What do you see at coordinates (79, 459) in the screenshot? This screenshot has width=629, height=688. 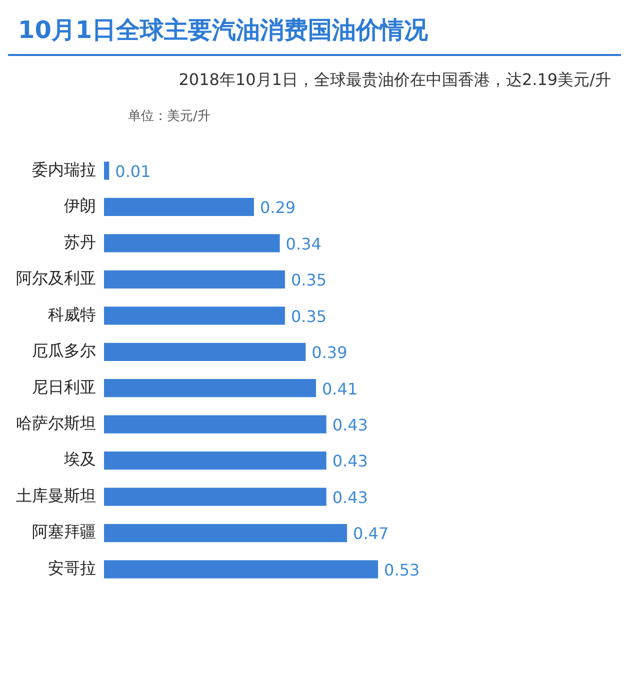 I see `y-tick-label: 埃及` at bounding box center [79, 459].